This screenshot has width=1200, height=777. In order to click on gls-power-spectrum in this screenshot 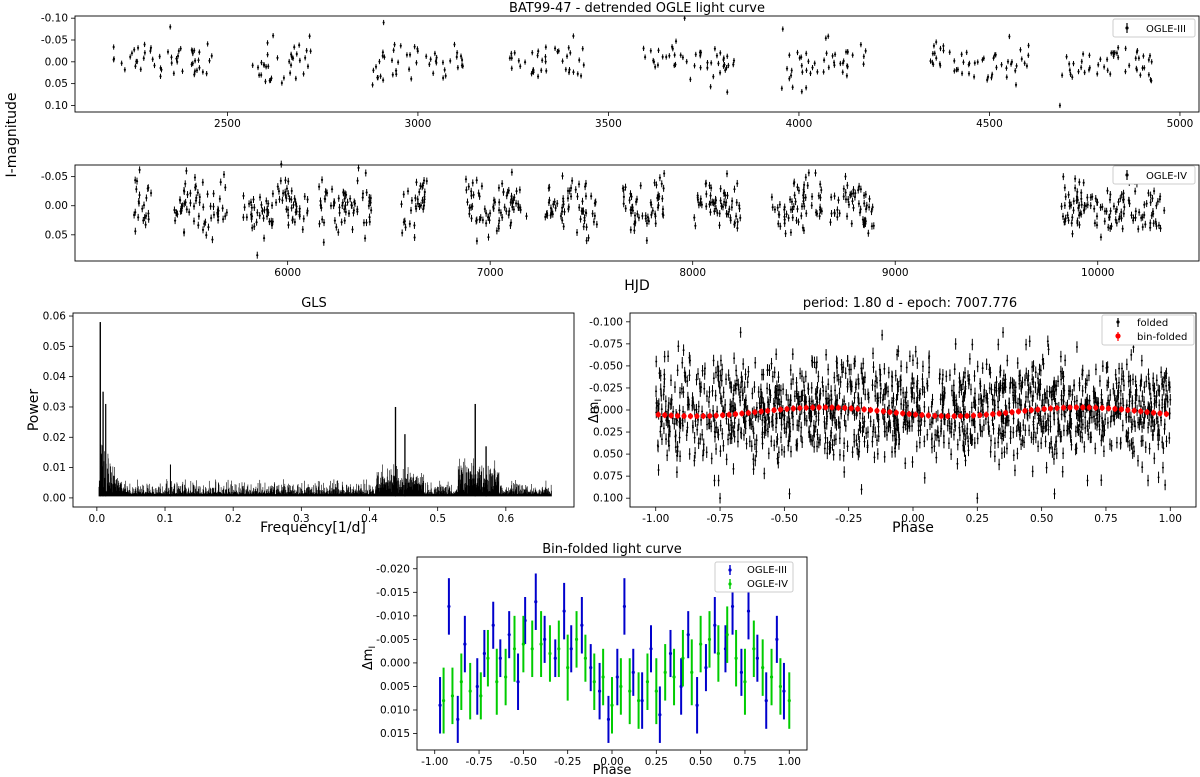, I will do `click(325, 409)`.